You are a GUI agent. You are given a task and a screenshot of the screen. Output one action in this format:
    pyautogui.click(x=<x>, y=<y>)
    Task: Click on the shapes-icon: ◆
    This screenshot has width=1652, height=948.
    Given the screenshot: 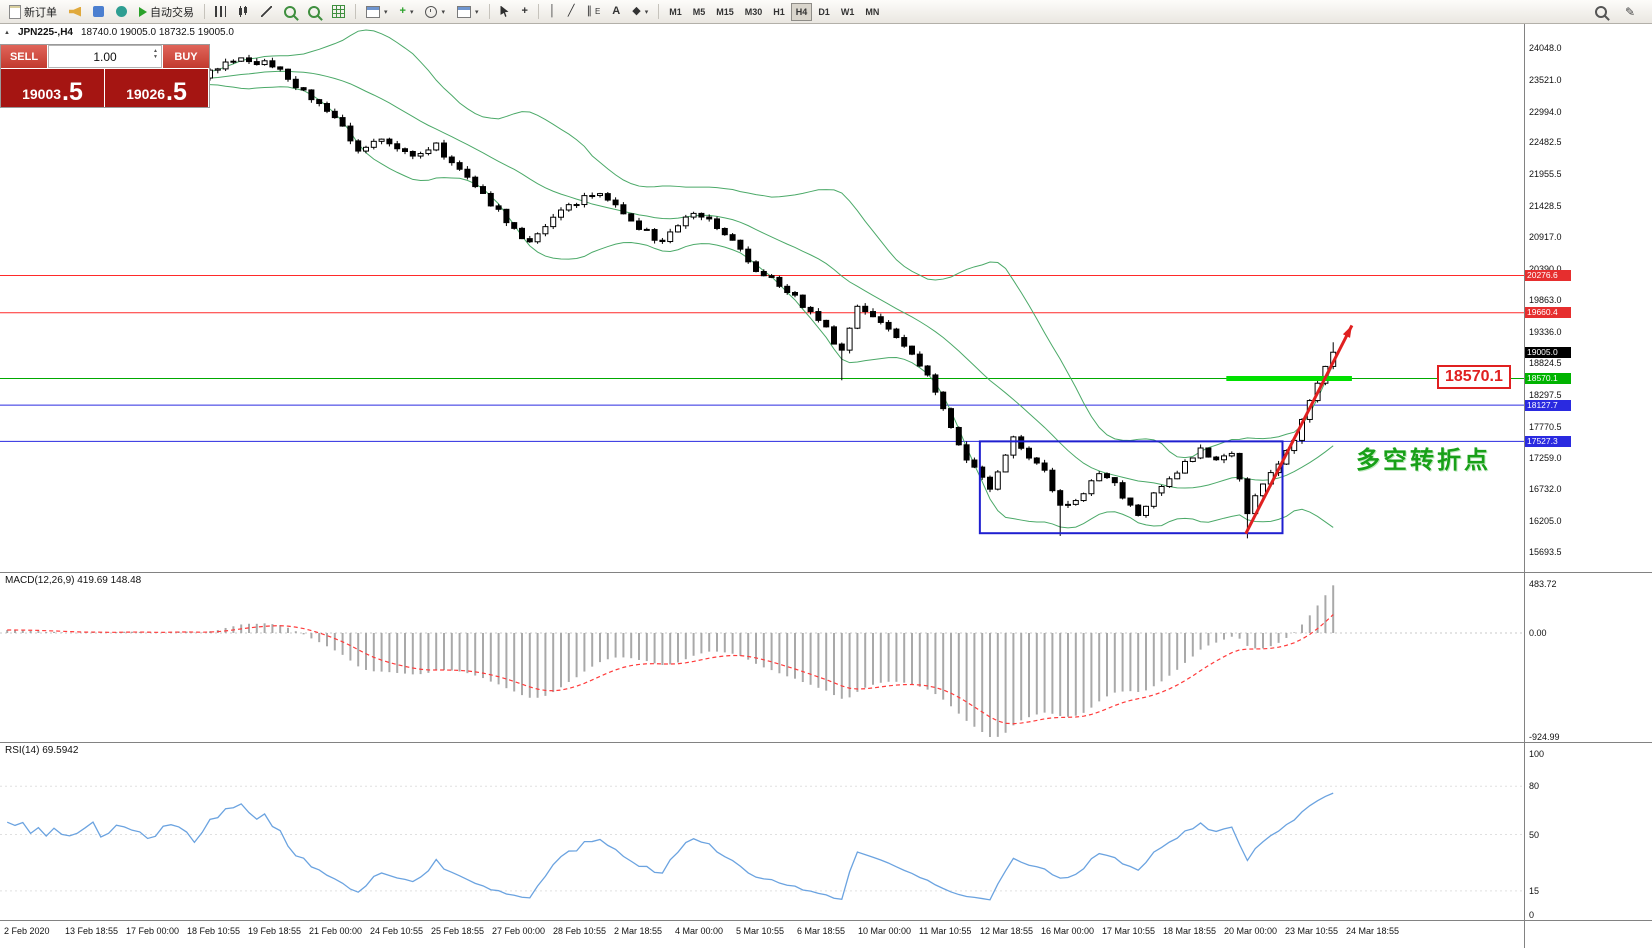 What is the action you would take?
    pyautogui.click(x=636, y=11)
    